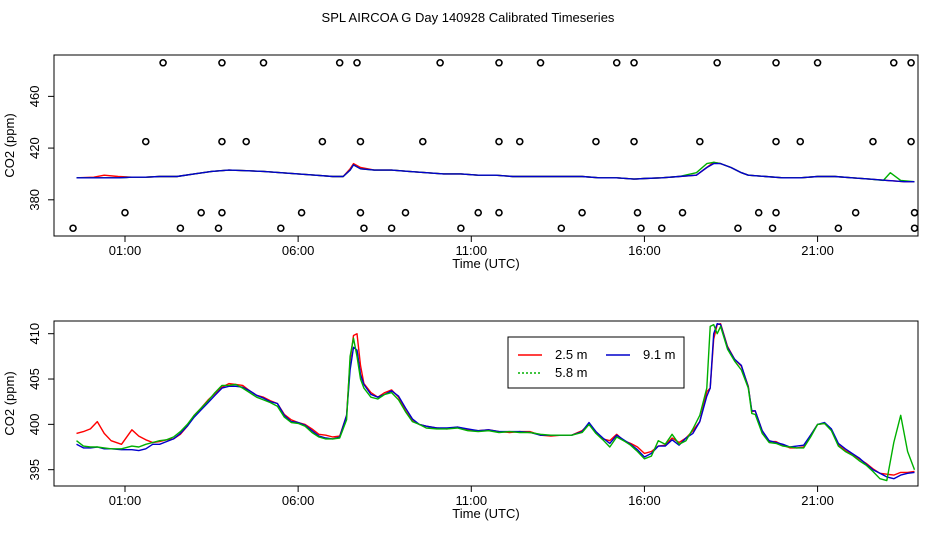 This screenshot has width=936, height=540. What do you see at coordinates (34, 470) in the screenshot?
I see `y-tick-label: 395` at bounding box center [34, 470].